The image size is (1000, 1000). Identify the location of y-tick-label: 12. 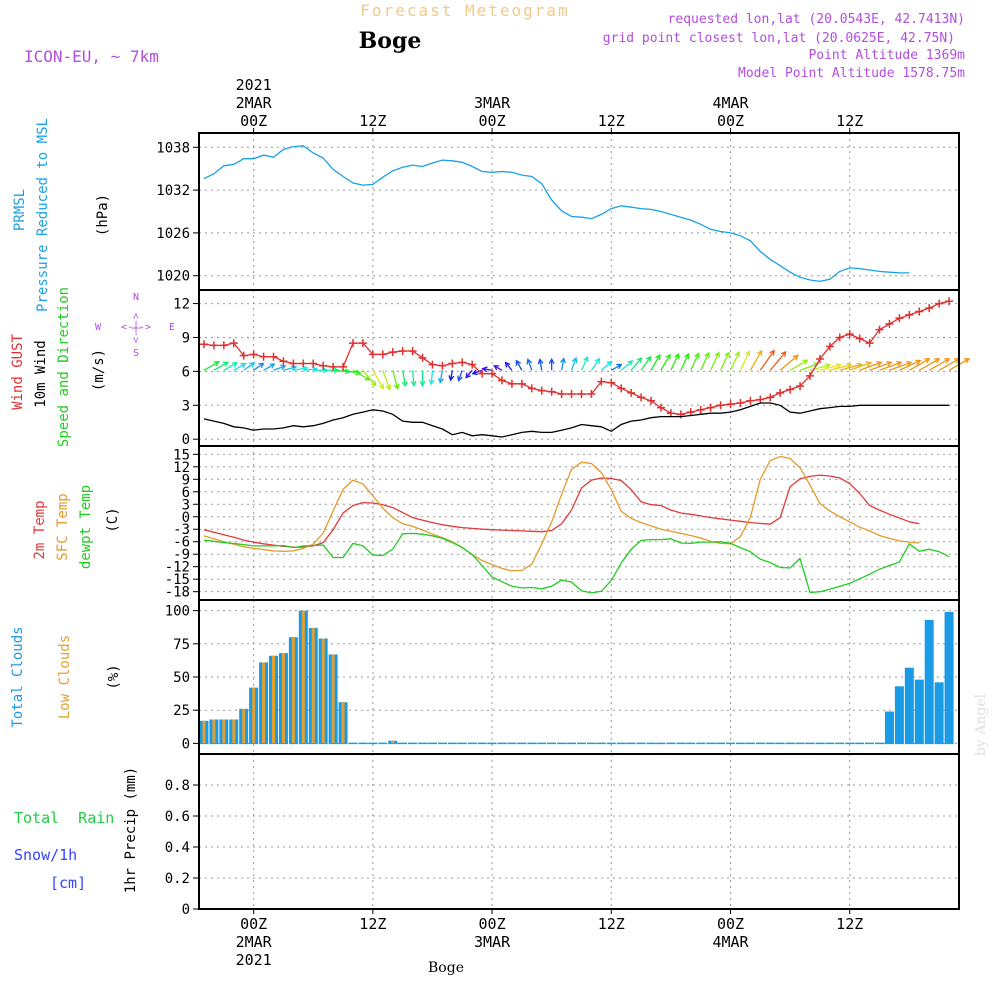
(181, 305).